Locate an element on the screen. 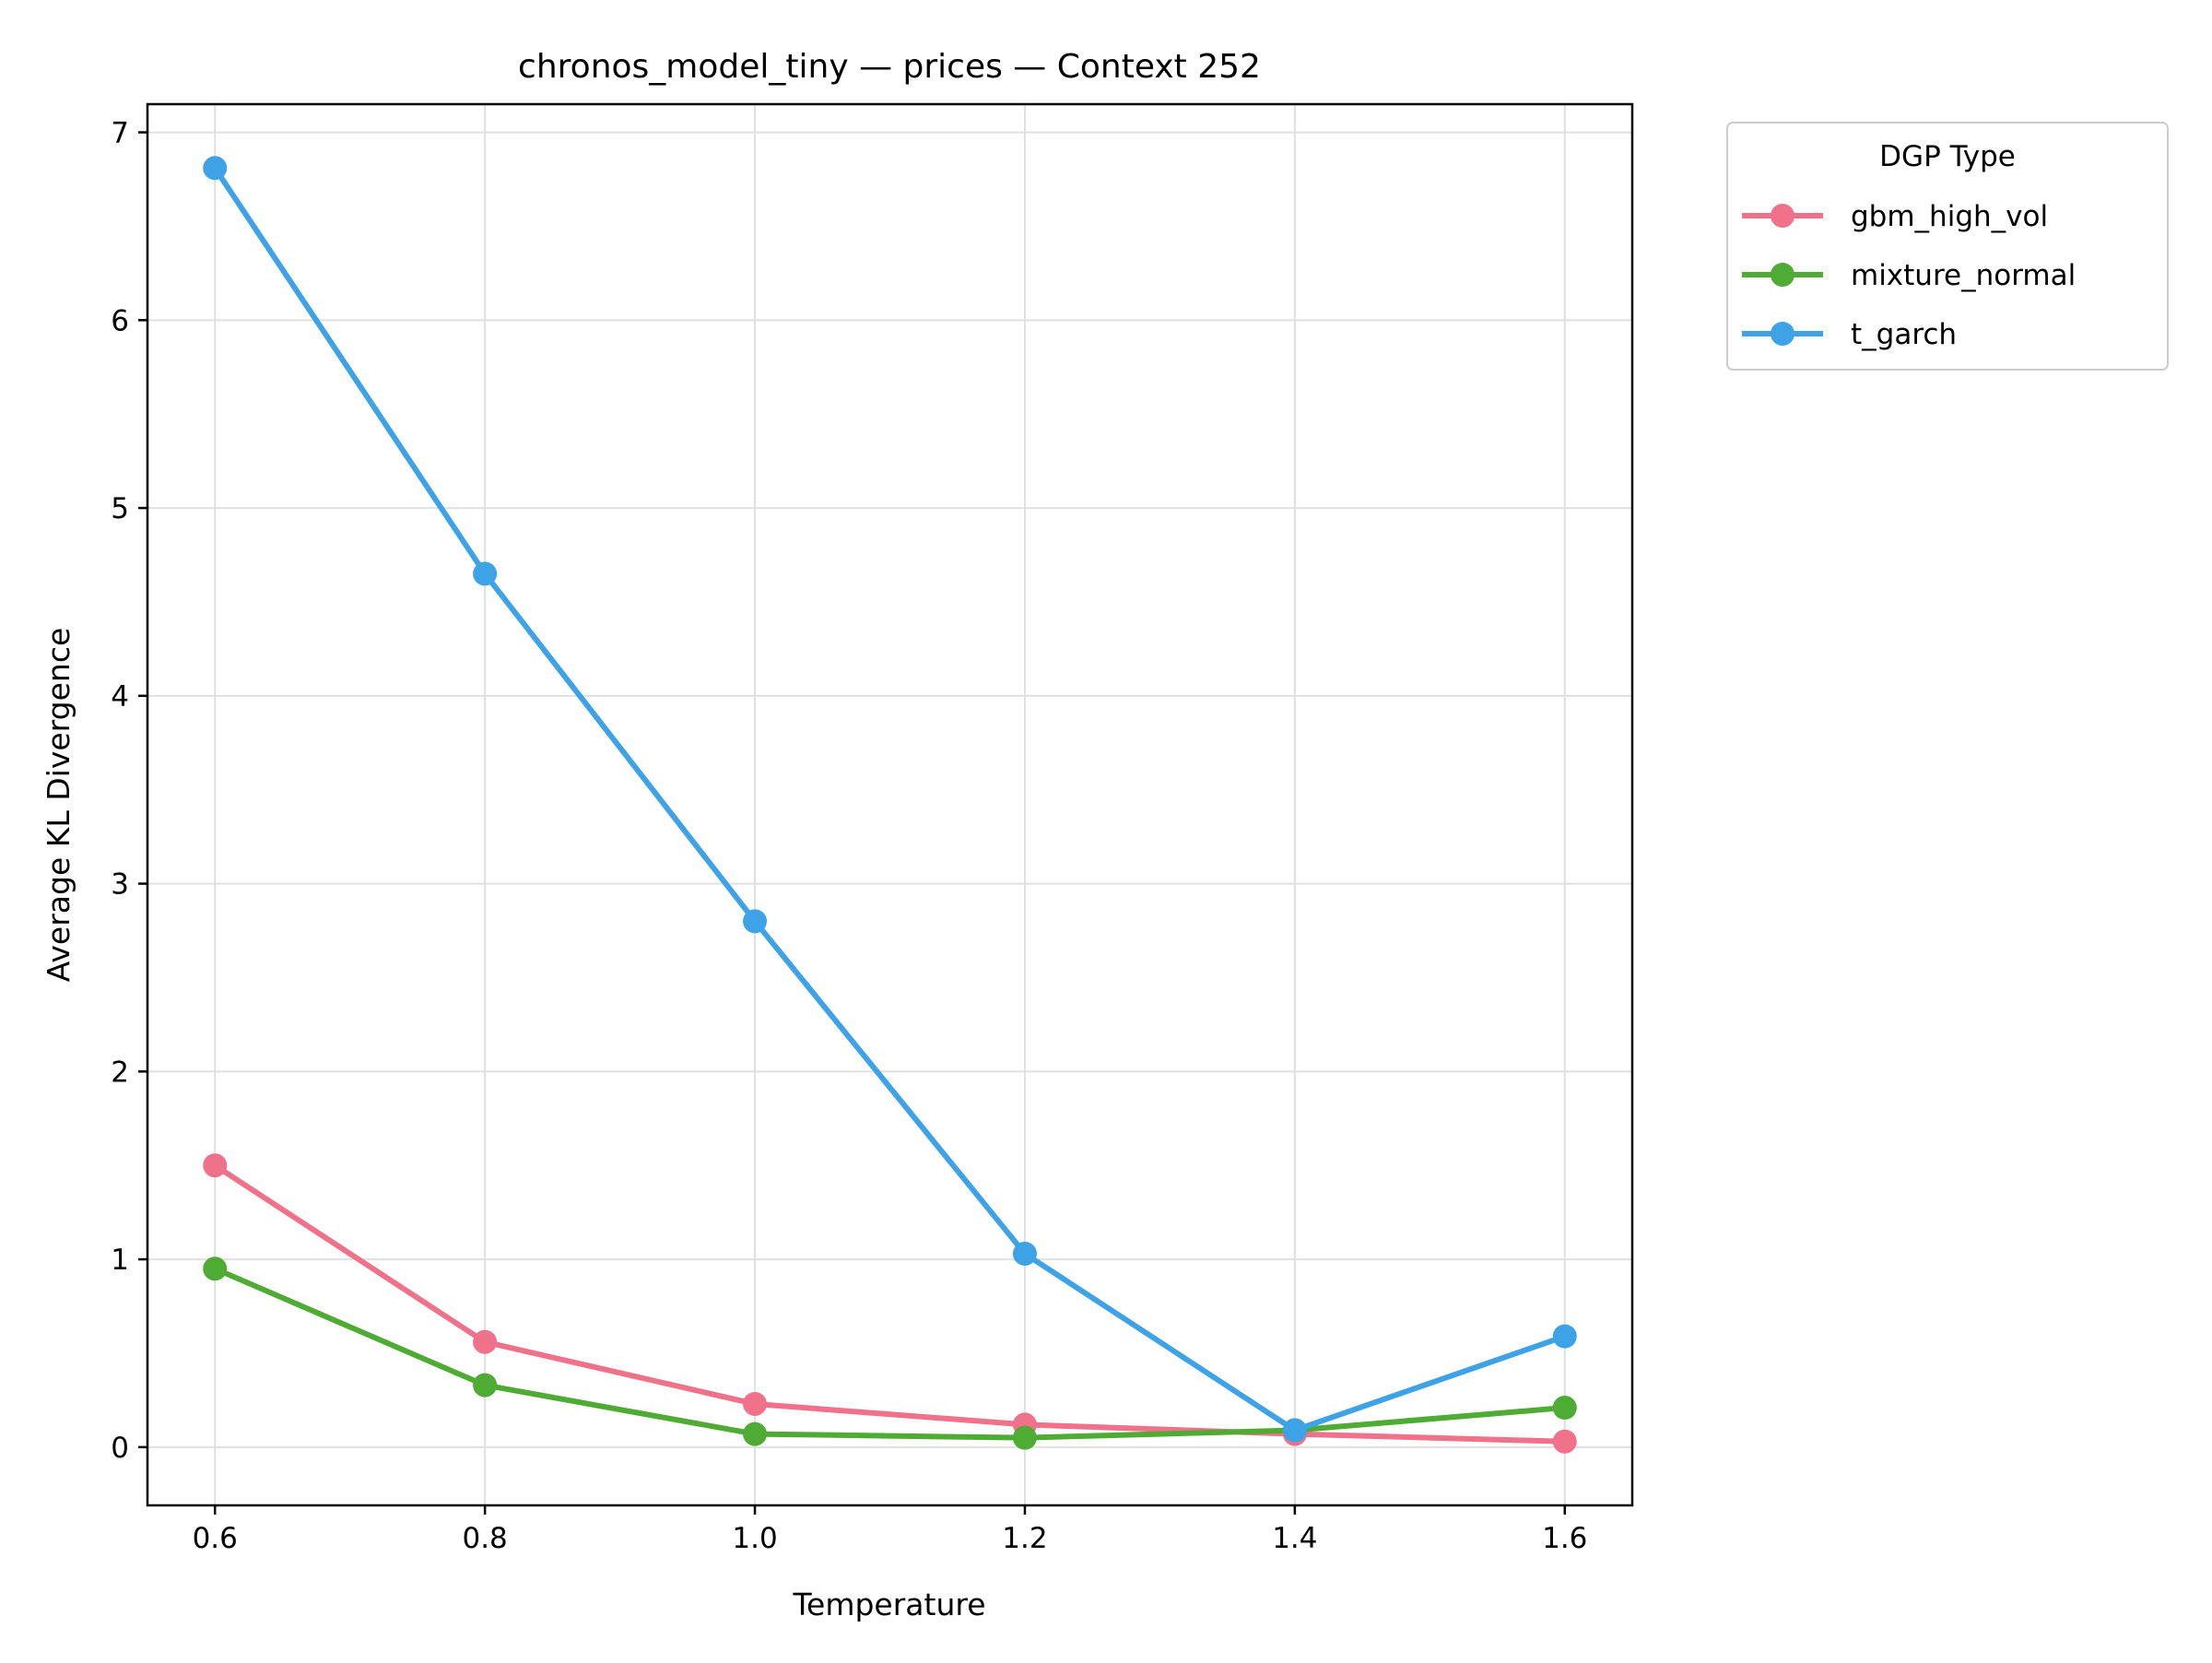 The width and height of the screenshot is (2212, 1663). x-tick-label: 1.2 is located at coordinates (1024, 1538).